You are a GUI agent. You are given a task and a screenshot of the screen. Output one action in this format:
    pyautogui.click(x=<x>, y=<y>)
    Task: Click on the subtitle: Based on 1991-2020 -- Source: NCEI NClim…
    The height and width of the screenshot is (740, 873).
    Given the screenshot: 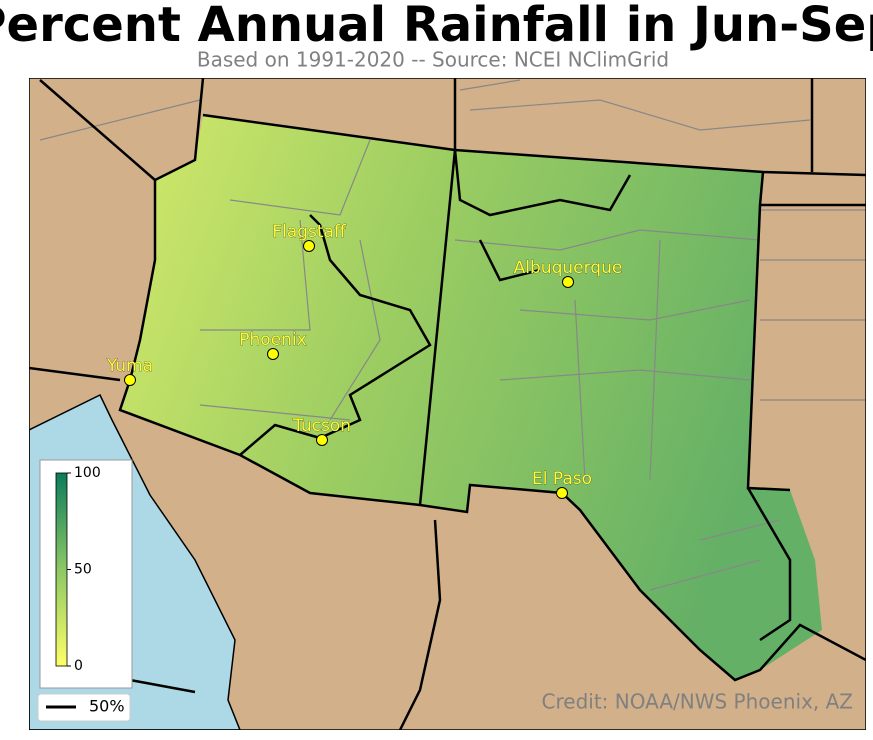 What is the action you would take?
    pyautogui.click(x=433, y=60)
    